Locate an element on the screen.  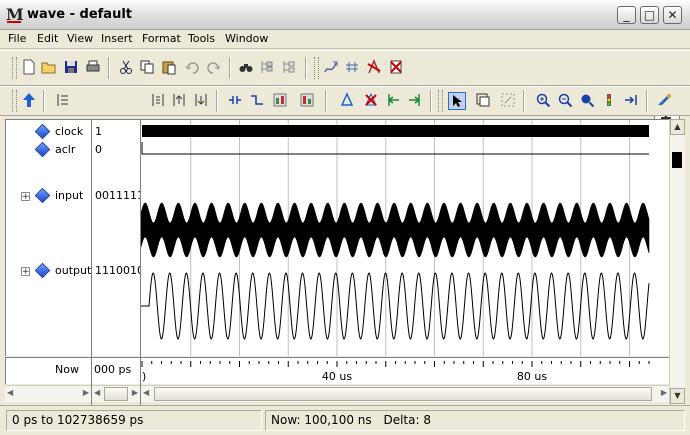
find-previous-edge-icon is located at coordinates (235, 101).